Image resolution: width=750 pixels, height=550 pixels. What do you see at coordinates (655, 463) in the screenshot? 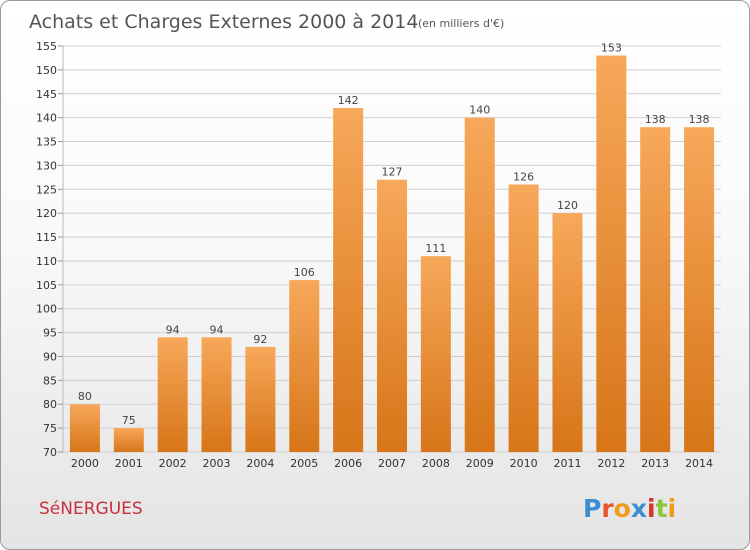
I see `x-tick-label-2013: 2013` at bounding box center [655, 463].